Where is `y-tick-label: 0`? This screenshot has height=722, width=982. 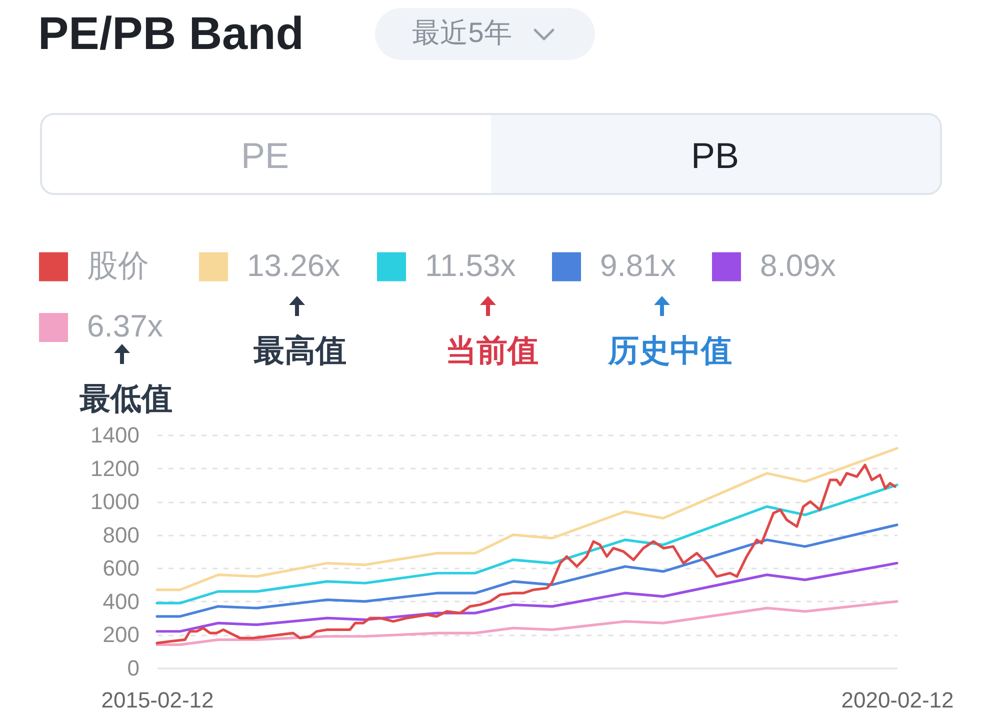 y-tick-label: 0 is located at coordinates (133, 668).